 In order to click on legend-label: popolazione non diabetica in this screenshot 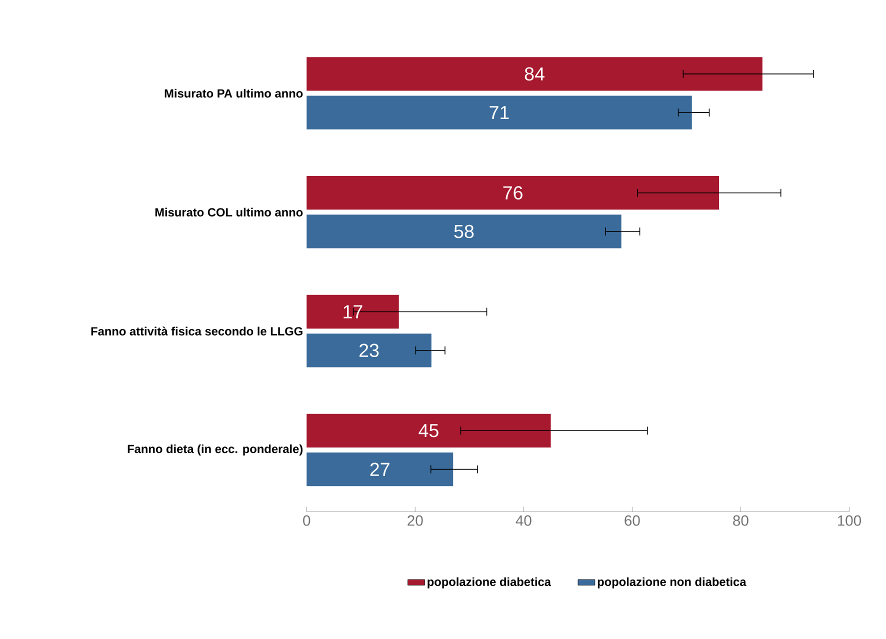, I will do `click(672, 582)`.